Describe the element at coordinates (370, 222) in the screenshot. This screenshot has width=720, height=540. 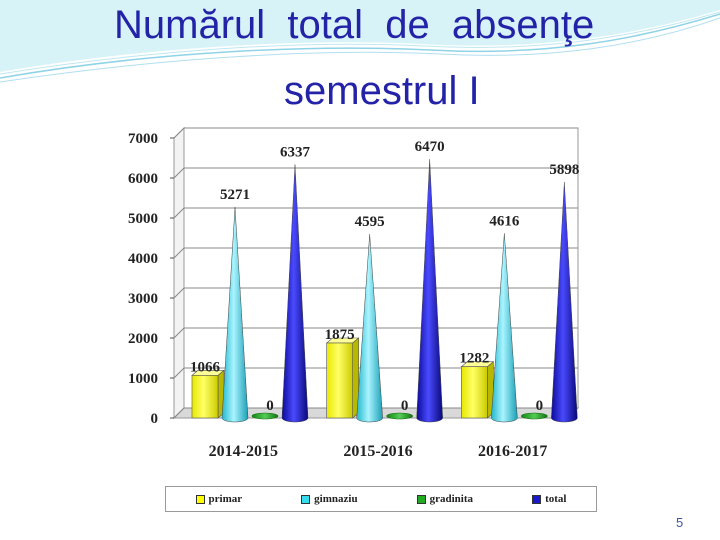
I see `data-label: 4595` at that location.